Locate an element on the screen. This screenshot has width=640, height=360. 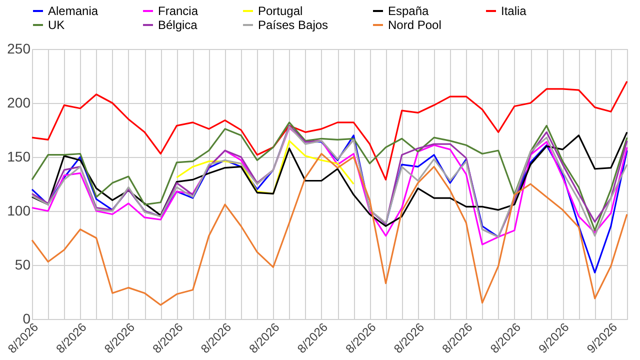
y-tick-label: 250 is located at coordinates (19, 48).